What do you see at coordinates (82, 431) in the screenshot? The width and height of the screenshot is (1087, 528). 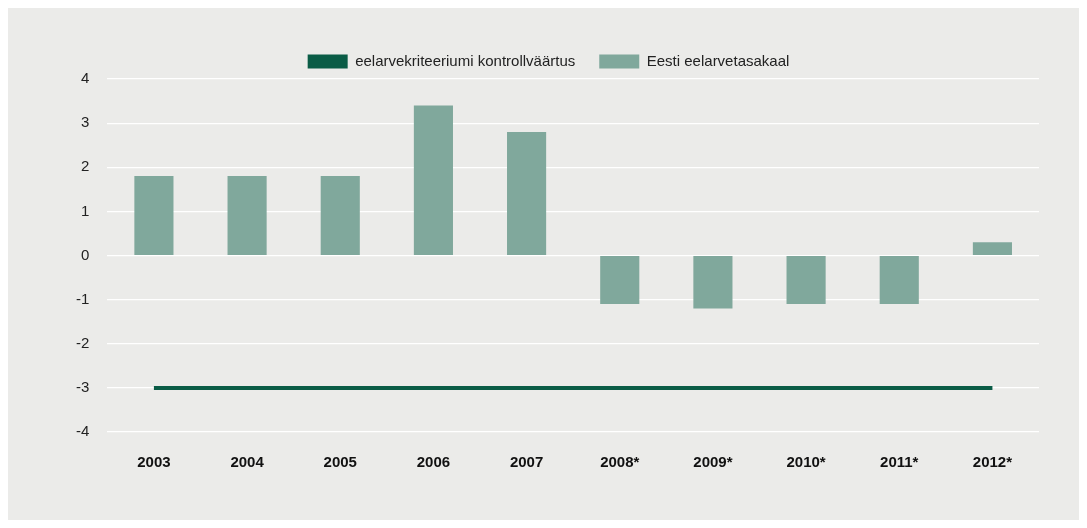 I see `y-tick-label: -4` at bounding box center [82, 431].